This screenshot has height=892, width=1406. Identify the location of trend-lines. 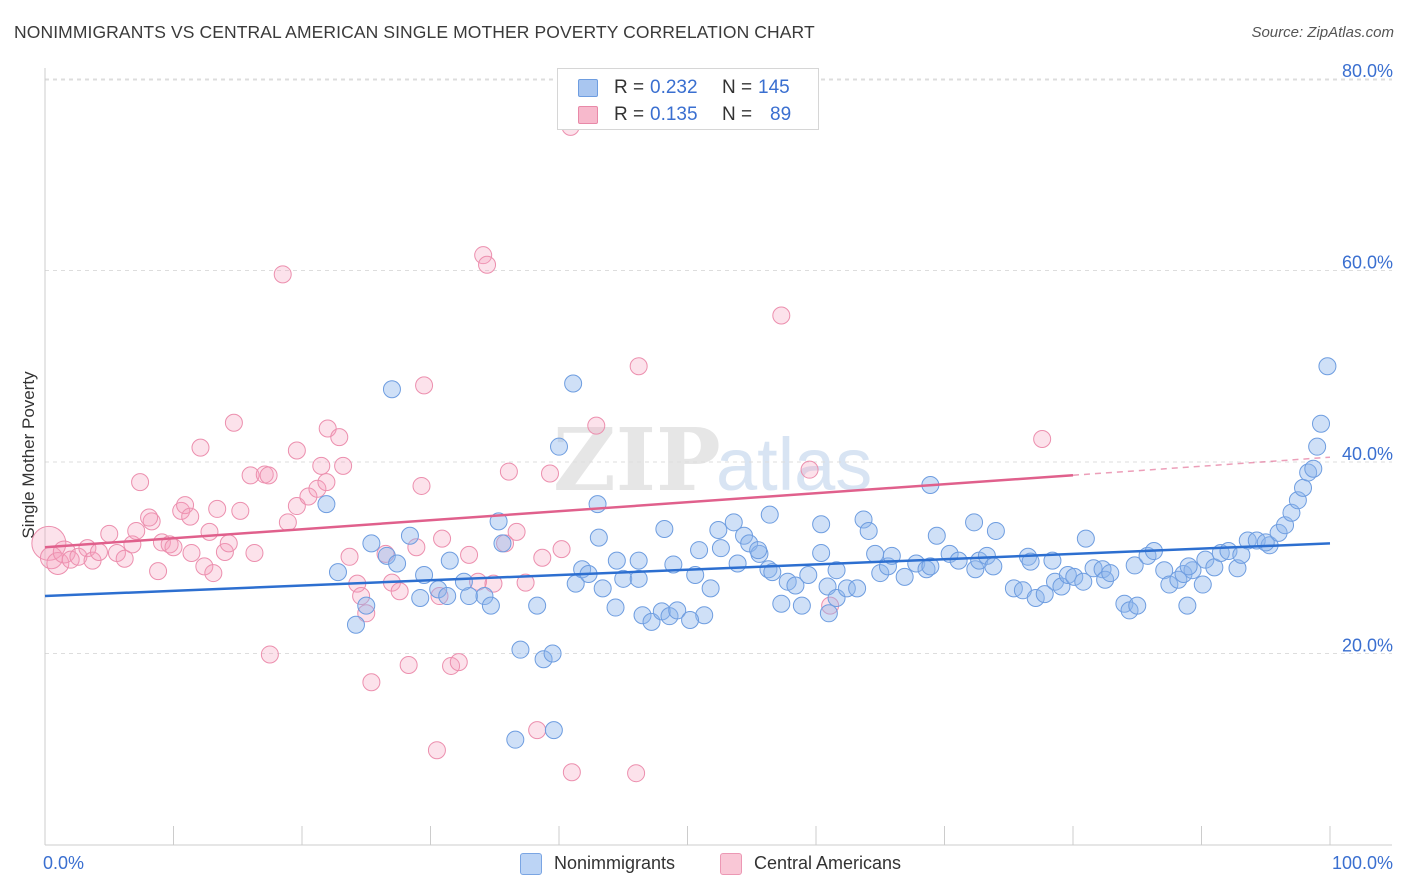
(687, 527).